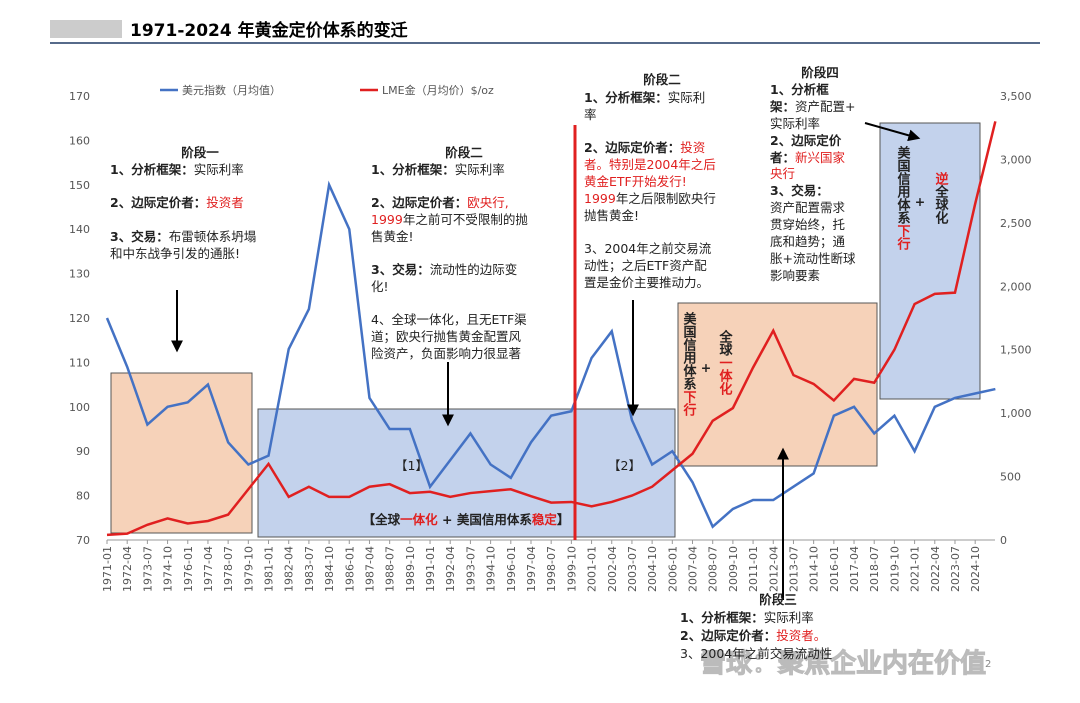 The width and height of the screenshot is (1080, 703). I want to click on x-tick-label: 2007-04, so click(693, 569).